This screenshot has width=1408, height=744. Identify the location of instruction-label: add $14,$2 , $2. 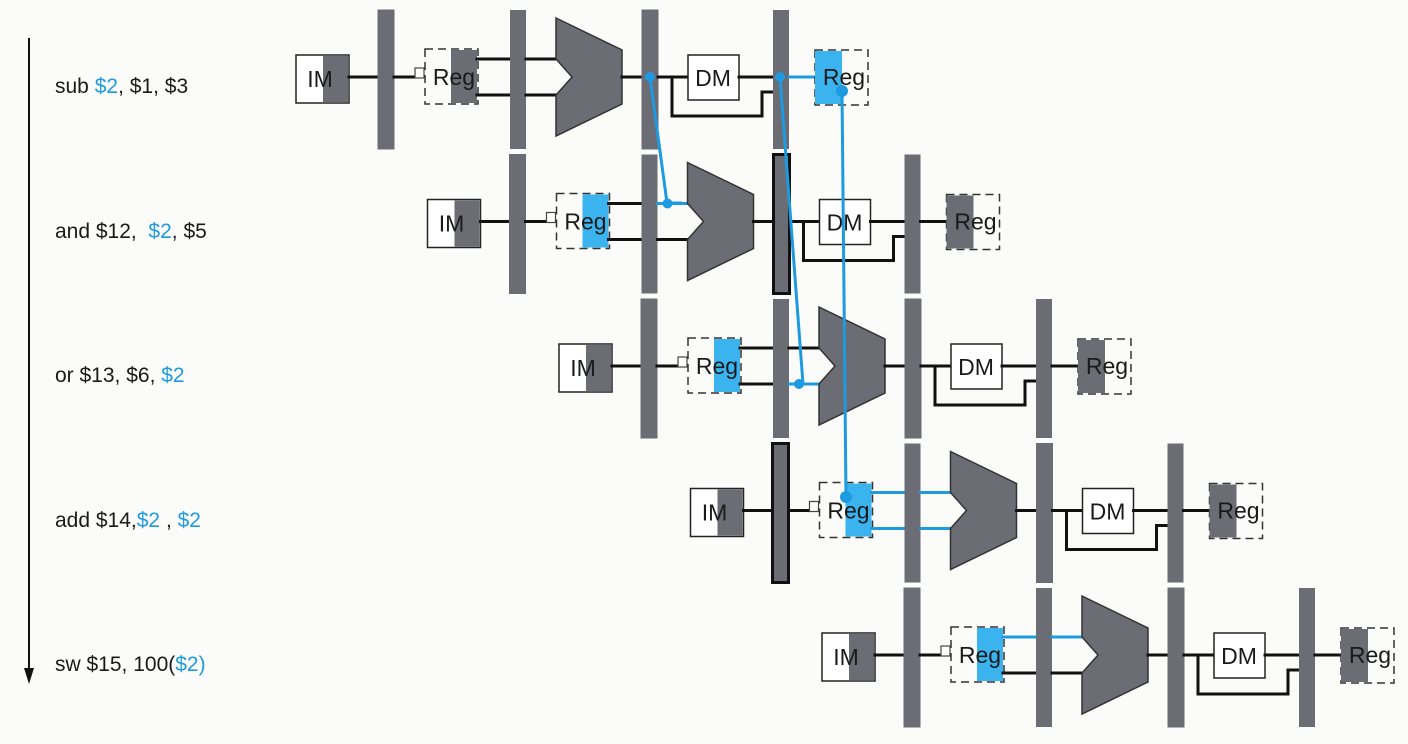
(128, 521).